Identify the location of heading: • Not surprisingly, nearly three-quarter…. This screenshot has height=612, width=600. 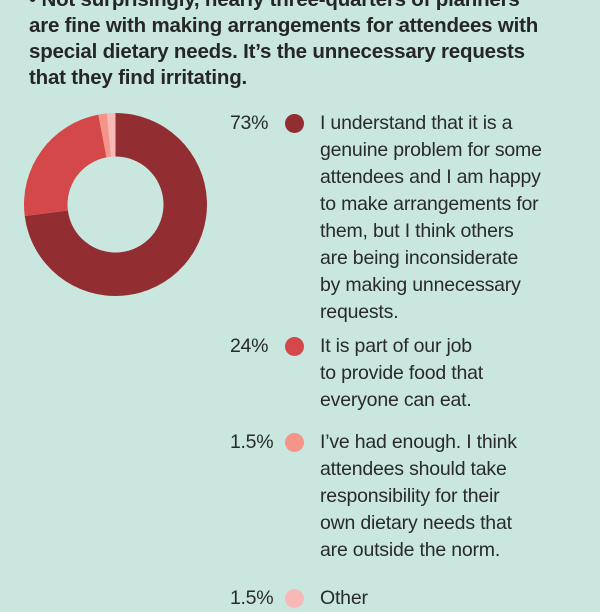
(309, 45).